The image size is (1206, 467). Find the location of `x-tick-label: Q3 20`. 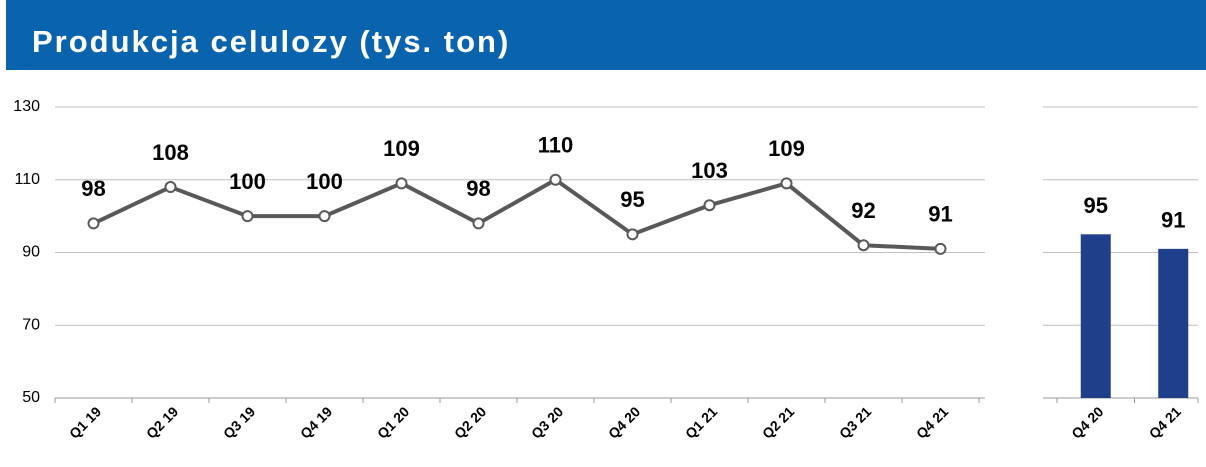

x-tick-label: Q3 20 is located at coordinates (547, 422).